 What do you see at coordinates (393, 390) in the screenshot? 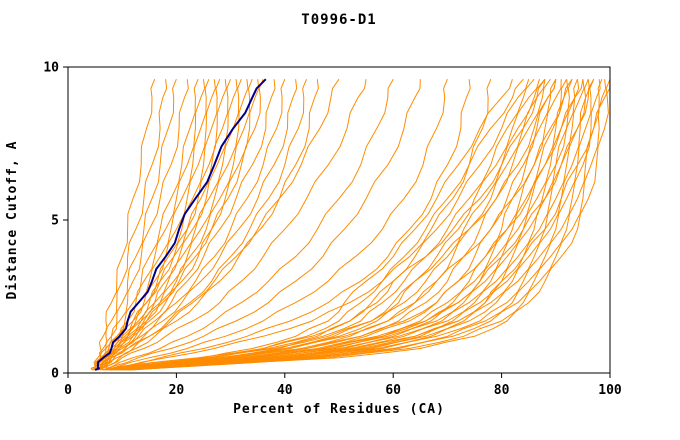
I see `x-tick-label: 60` at bounding box center [393, 390].